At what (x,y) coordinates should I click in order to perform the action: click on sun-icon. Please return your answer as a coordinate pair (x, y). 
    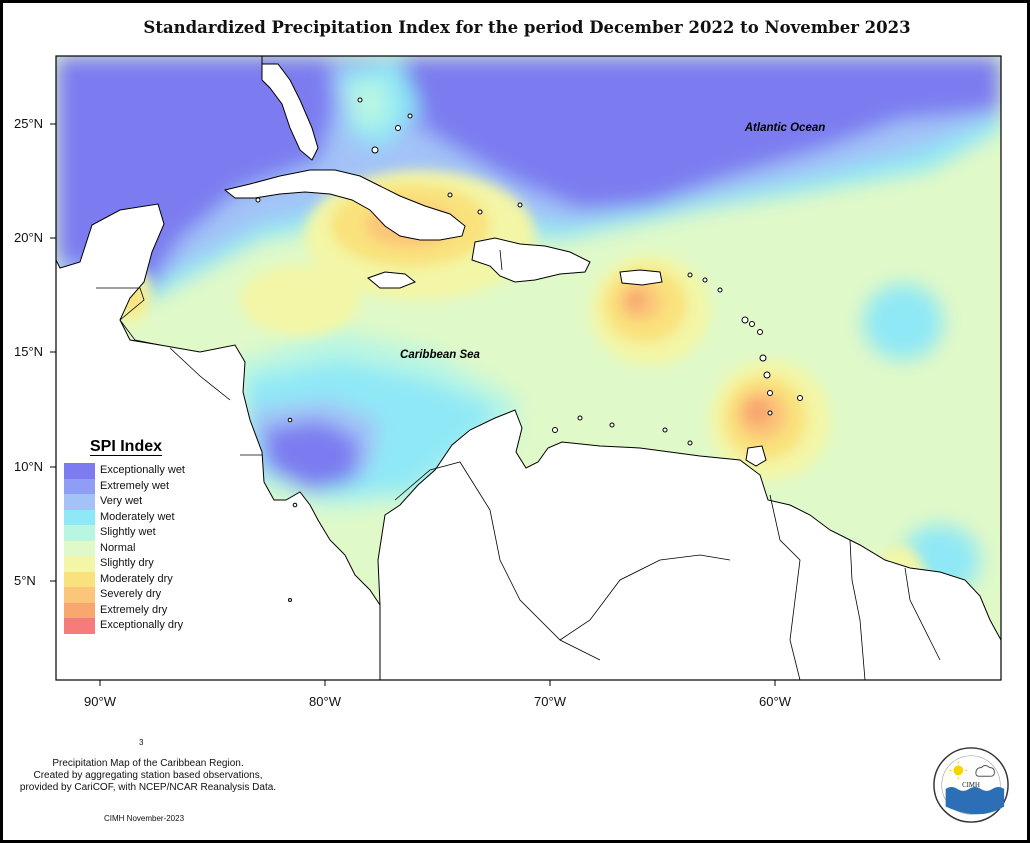
    Looking at the image, I should click on (958, 770).